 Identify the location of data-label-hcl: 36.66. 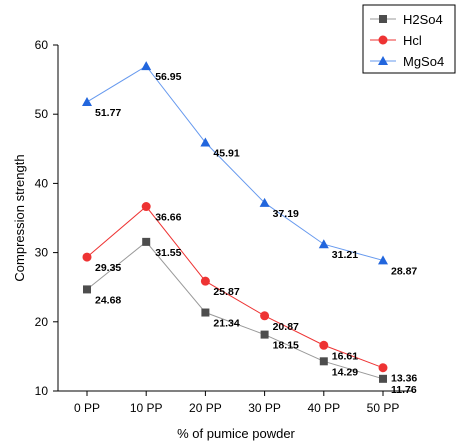
(168, 218).